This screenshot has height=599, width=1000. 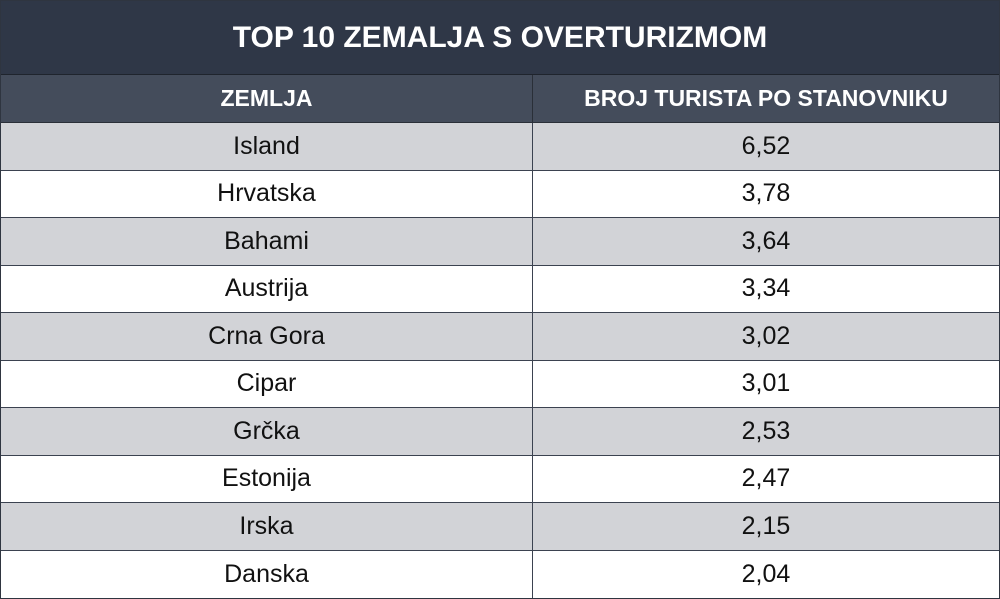 What do you see at coordinates (267, 526) in the screenshot?
I see `country-cell: Irska` at bounding box center [267, 526].